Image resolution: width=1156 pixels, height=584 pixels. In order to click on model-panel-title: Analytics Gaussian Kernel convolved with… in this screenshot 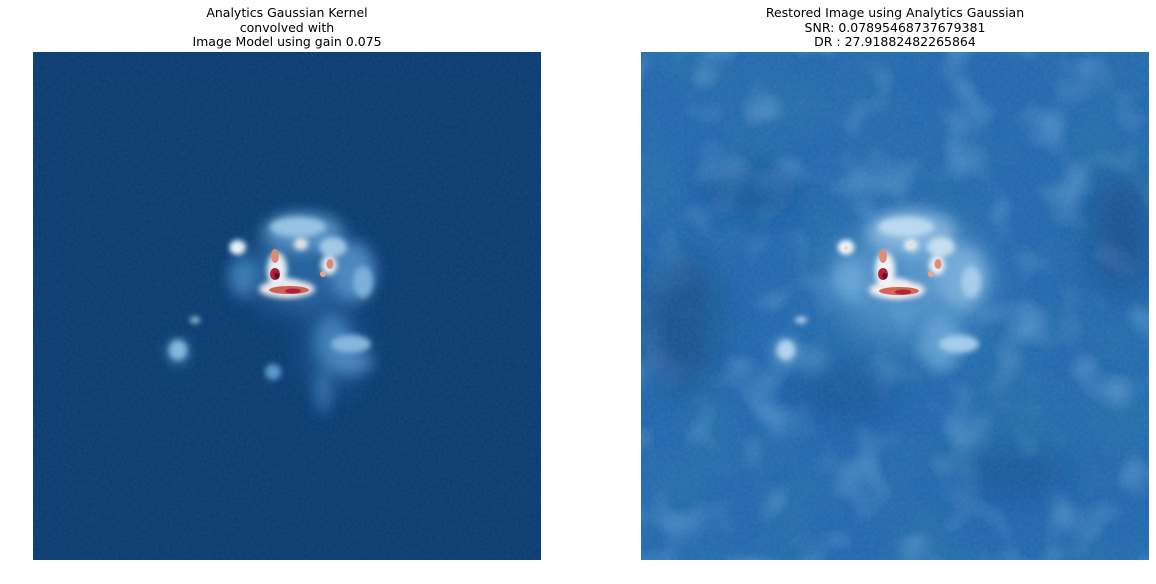, I will do `click(287, 27)`.